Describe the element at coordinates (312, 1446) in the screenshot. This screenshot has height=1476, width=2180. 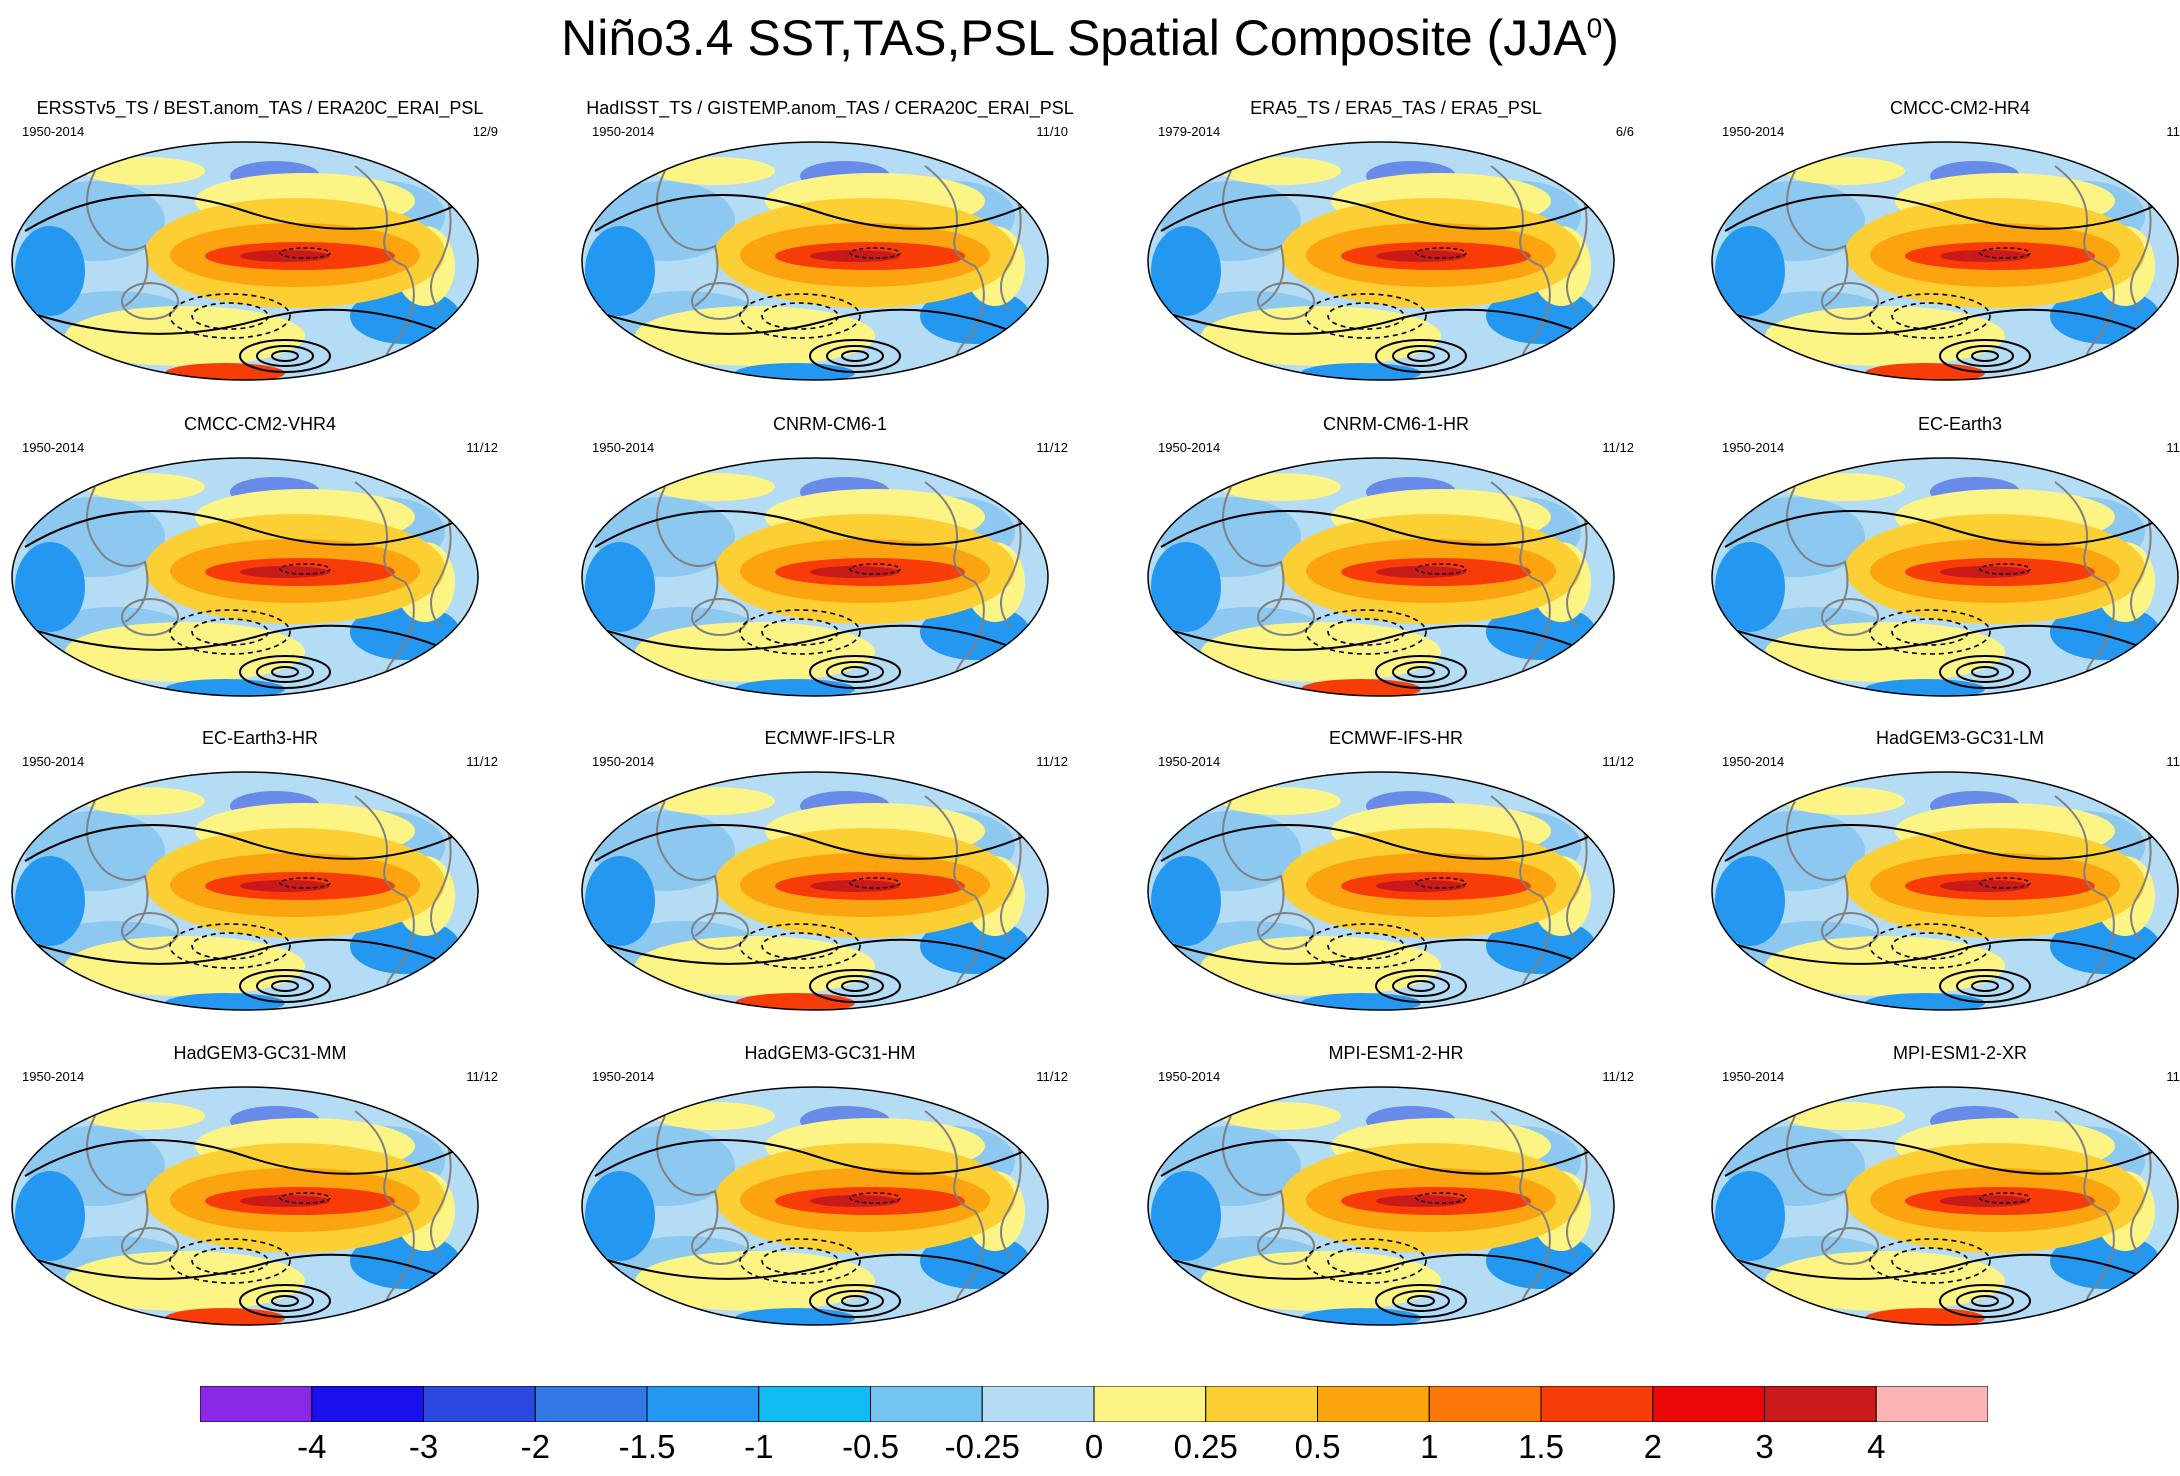
I see `colorbar-tick-label: -4` at that location.